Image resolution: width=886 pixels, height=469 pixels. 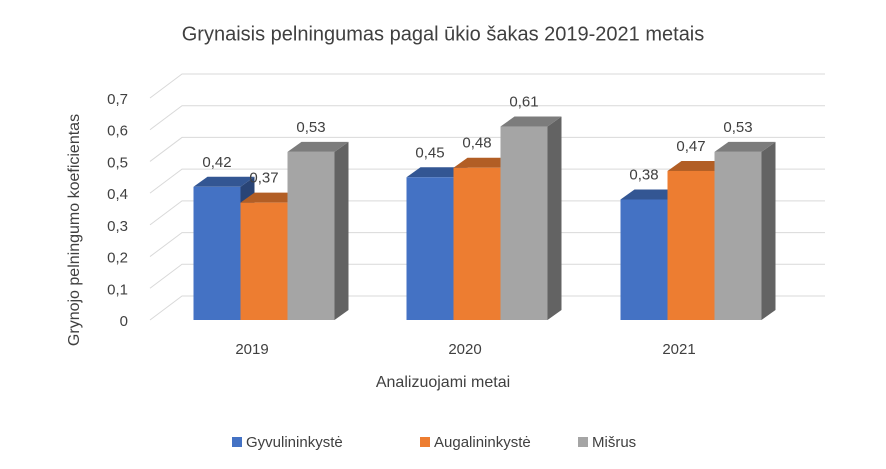 I want to click on y-tick-label: 0,3, so click(x=117, y=226).